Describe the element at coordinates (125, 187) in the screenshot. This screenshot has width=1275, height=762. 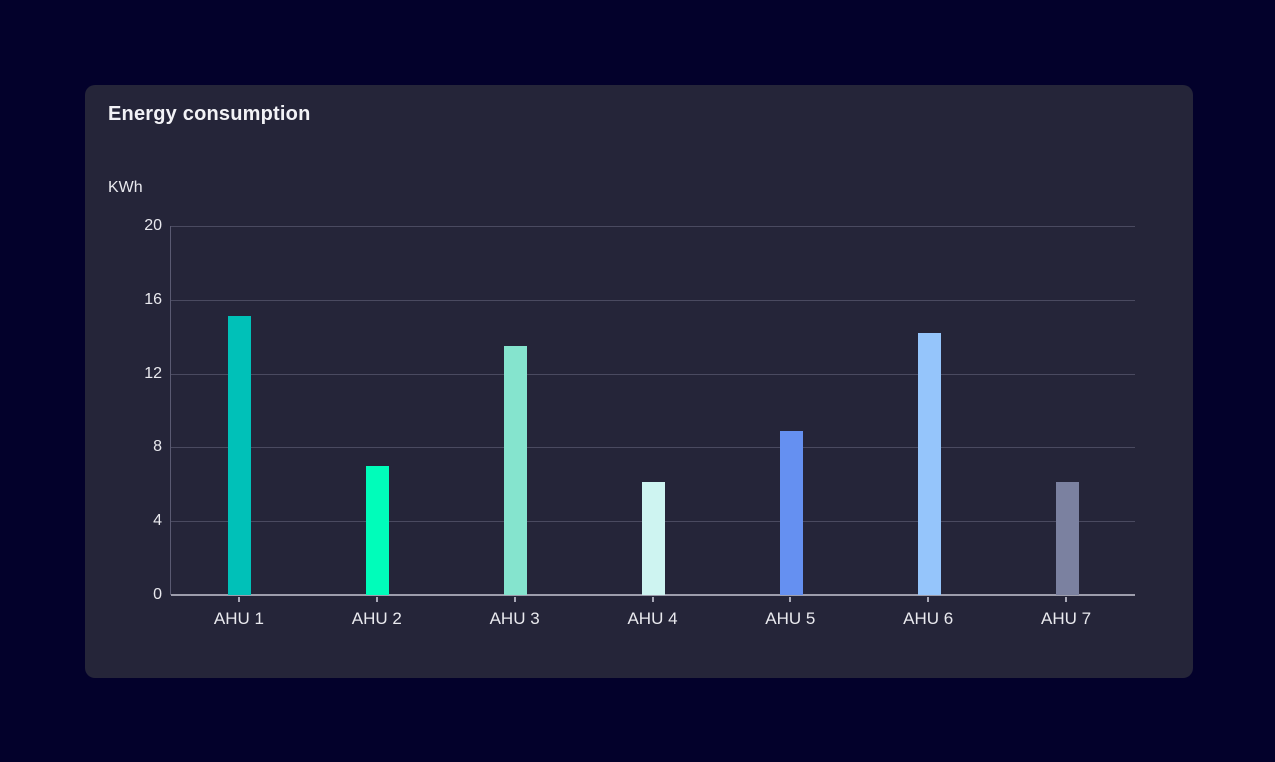
I see `y-axis-unit-label: KWh` at that location.